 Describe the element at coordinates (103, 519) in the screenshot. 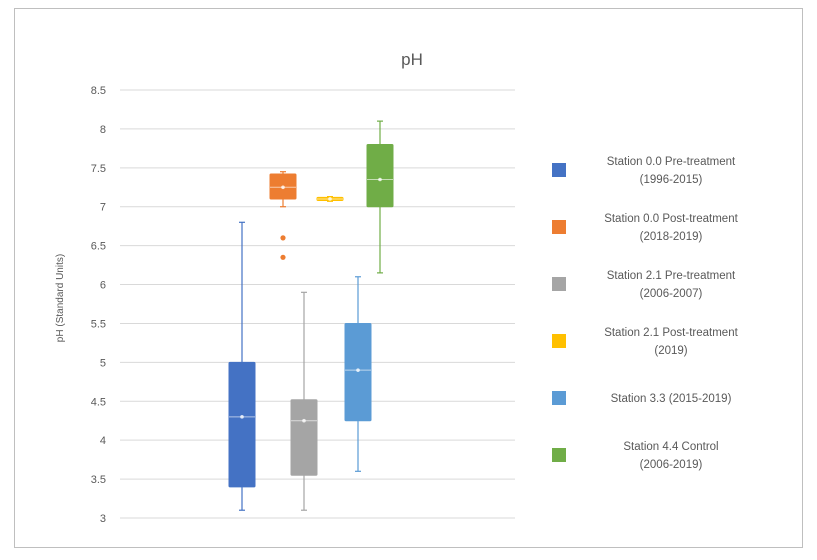

I see `y-tick-label: 3` at that location.